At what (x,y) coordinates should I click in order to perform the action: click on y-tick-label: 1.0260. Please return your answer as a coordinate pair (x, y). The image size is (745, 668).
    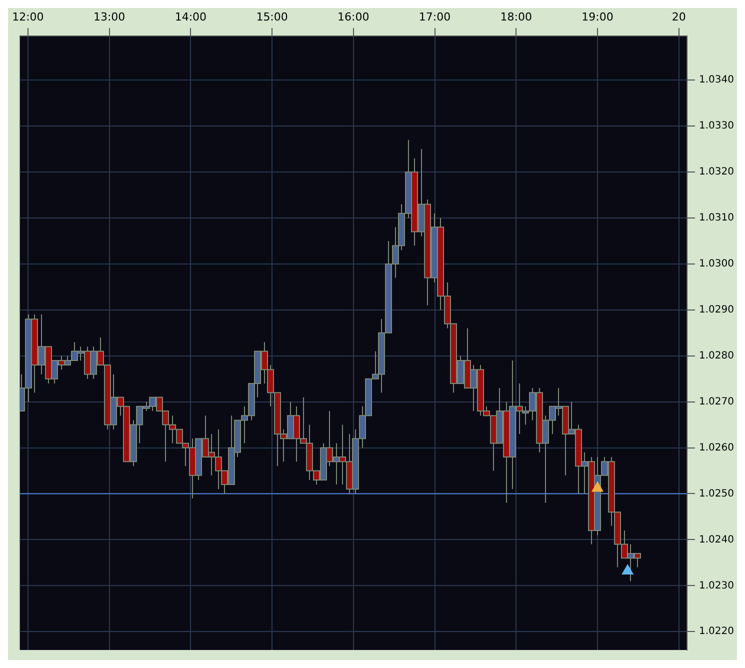
    Looking at the image, I should click on (716, 448).